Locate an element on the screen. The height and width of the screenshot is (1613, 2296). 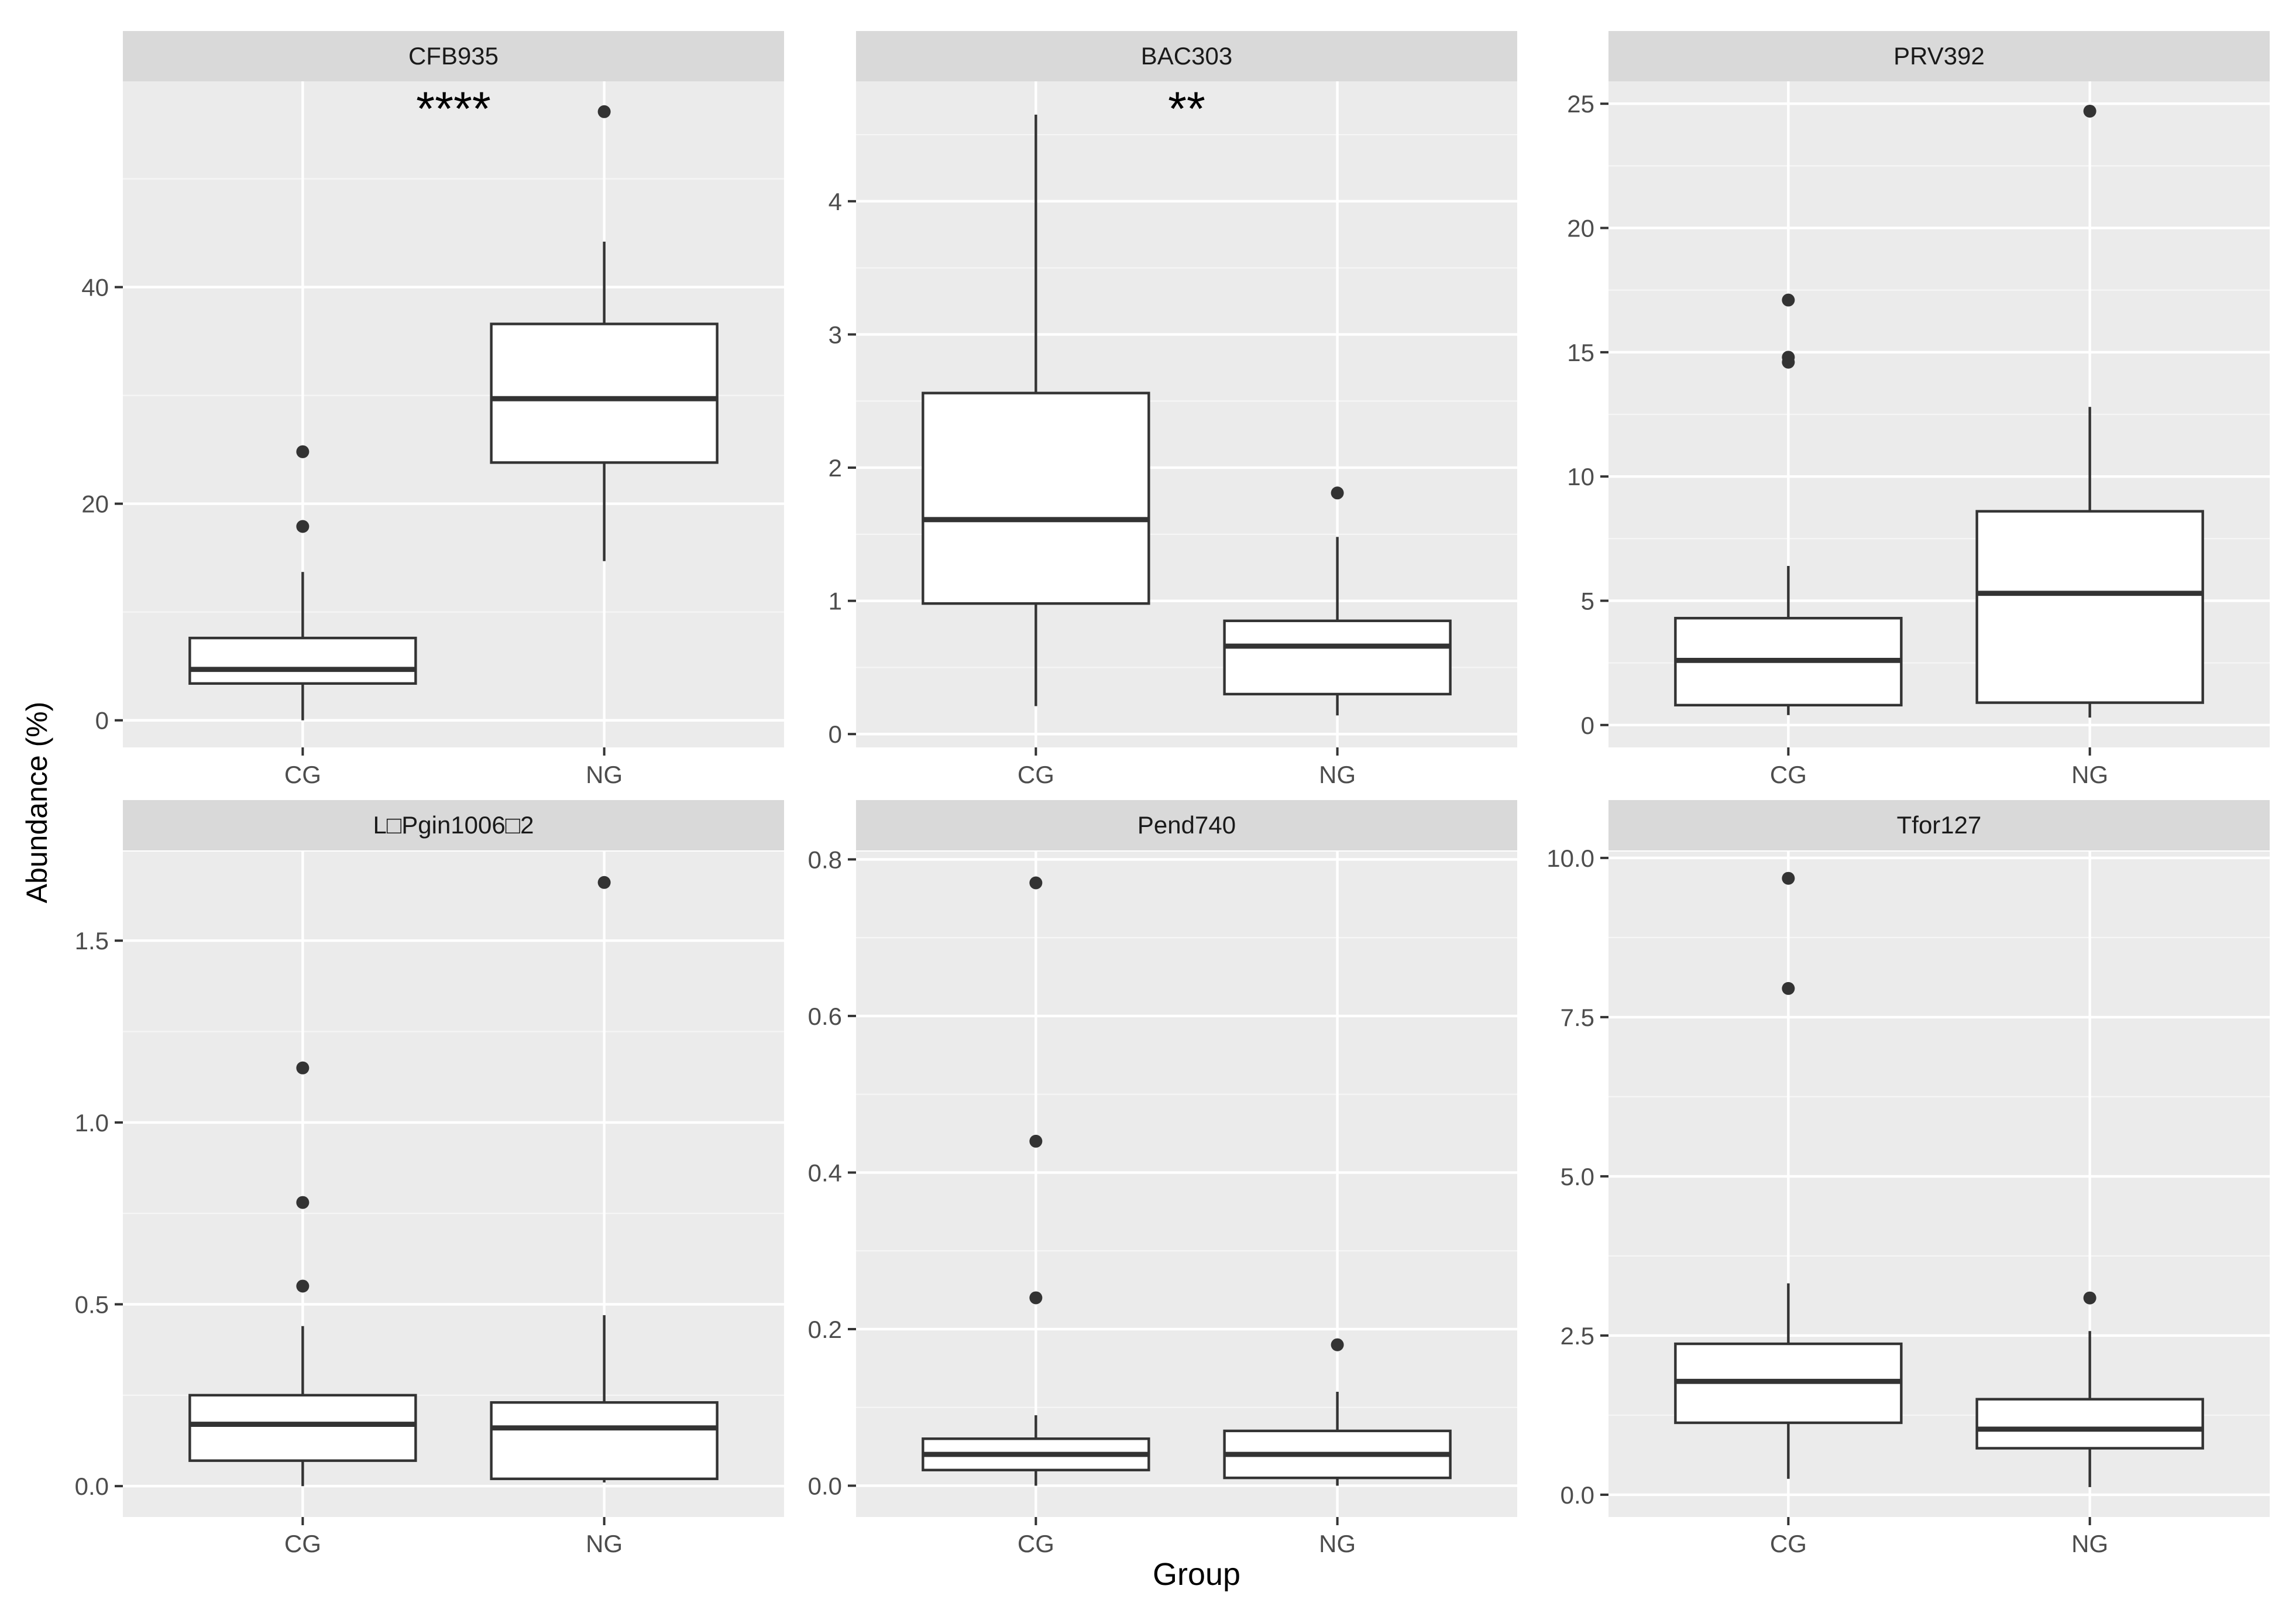
facet-panel: 0.0 0.5 1.0 1.5 CG NG L□Pgin1006□2 is located at coordinates (429, 1178).